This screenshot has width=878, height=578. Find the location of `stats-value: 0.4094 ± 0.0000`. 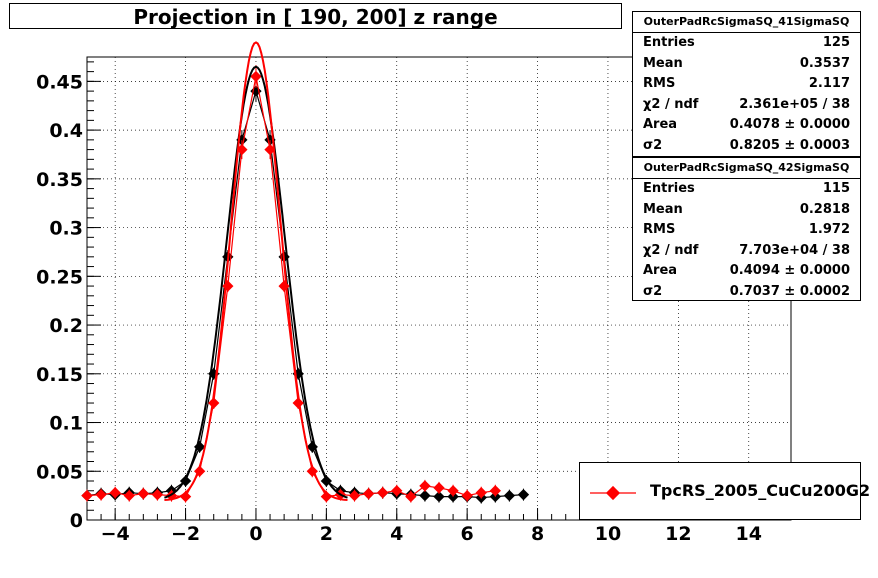

stats-value: 0.4094 ± 0.0000 is located at coordinates (789, 271).